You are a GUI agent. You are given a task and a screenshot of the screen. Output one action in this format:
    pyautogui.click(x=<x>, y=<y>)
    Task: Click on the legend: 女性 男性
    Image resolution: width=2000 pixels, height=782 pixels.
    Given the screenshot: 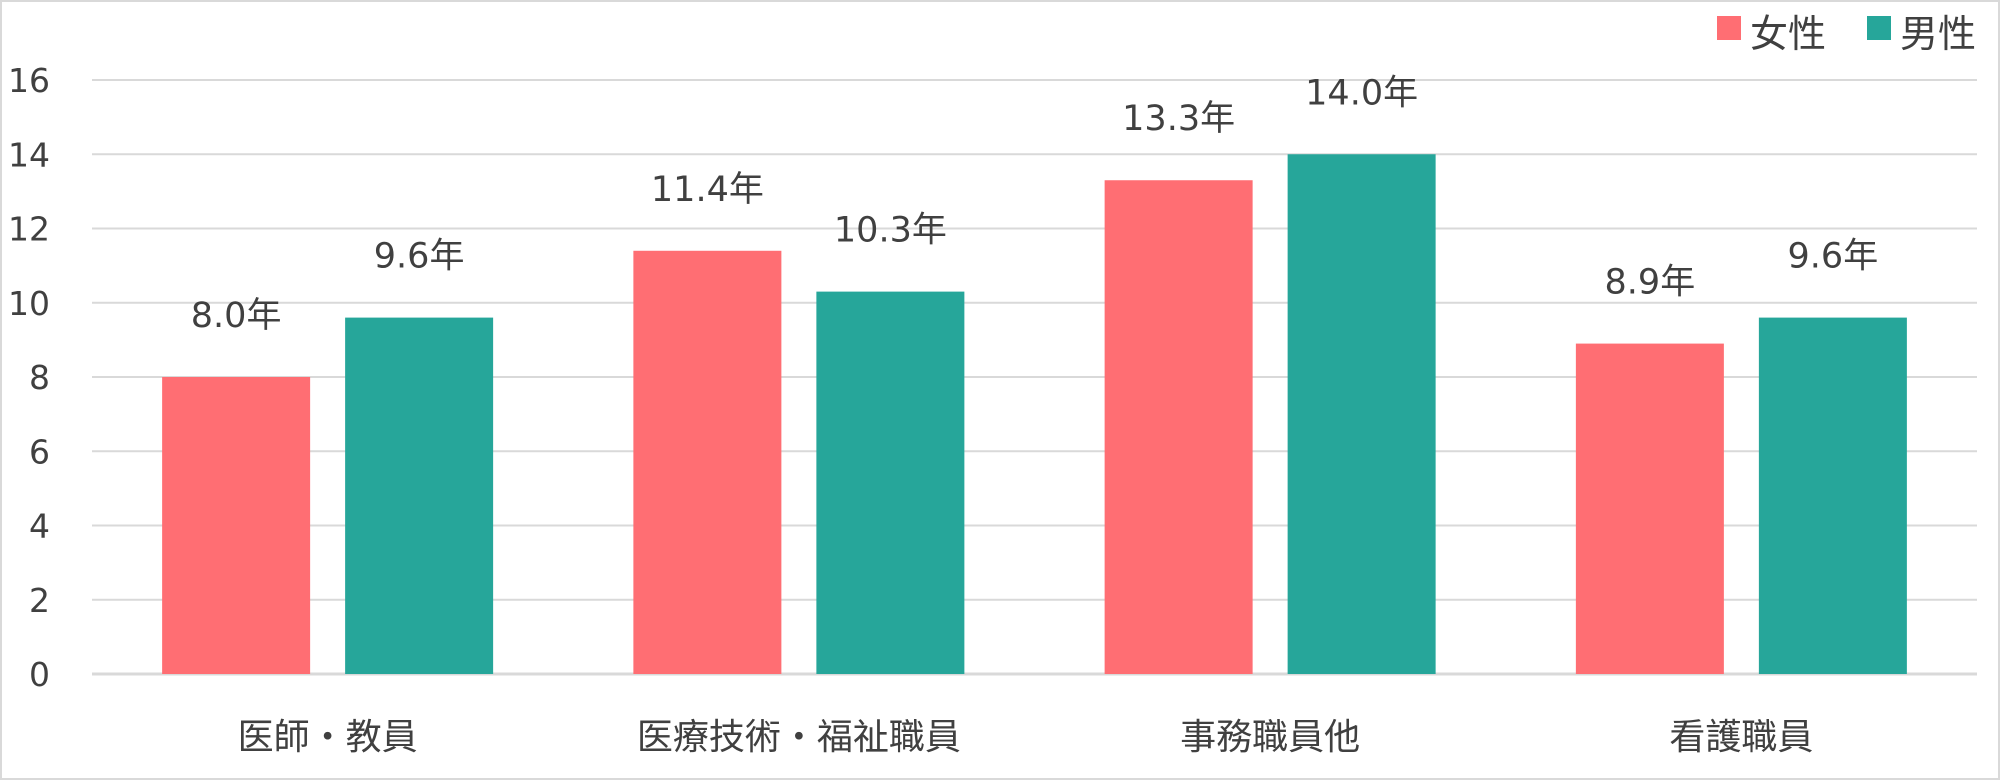 What is the action you would take?
    pyautogui.click(x=1846, y=34)
    